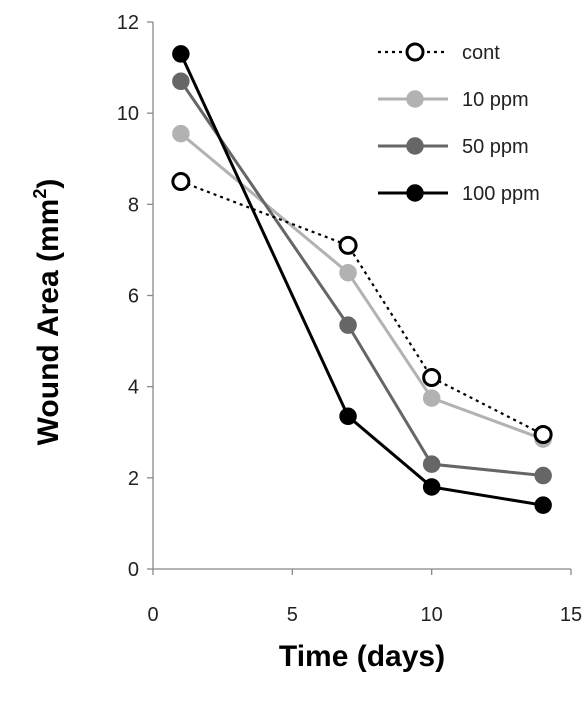 The height and width of the screenshot is (701, 586). I want to click on x-tick-label: 15, so click(571, 615).